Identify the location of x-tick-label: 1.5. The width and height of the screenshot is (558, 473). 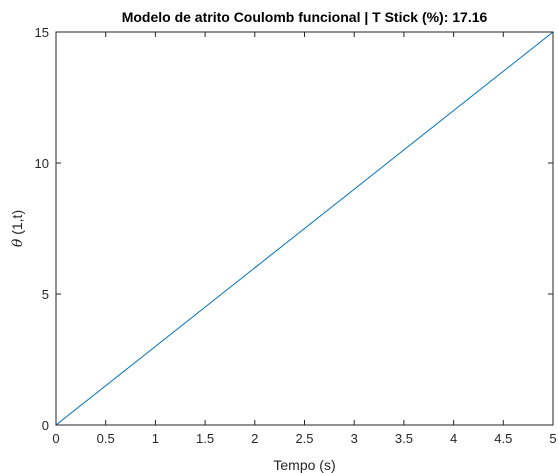
(205, 438).